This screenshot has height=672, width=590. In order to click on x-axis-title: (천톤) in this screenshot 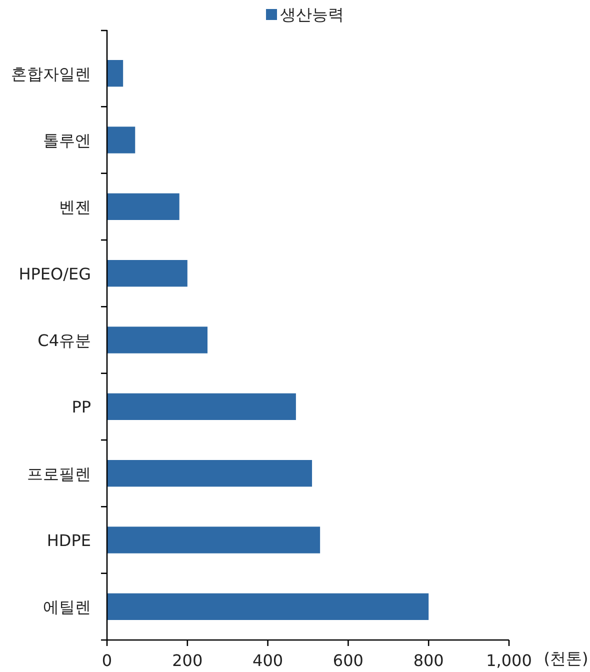, I will do `click(566, 658)`.